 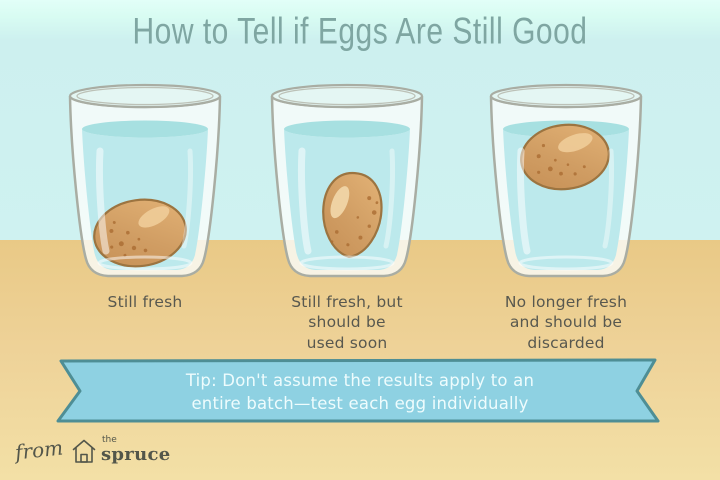 I want to click on caption-discard: No longer fresh and should be discarded, so click(x=566, y=322).